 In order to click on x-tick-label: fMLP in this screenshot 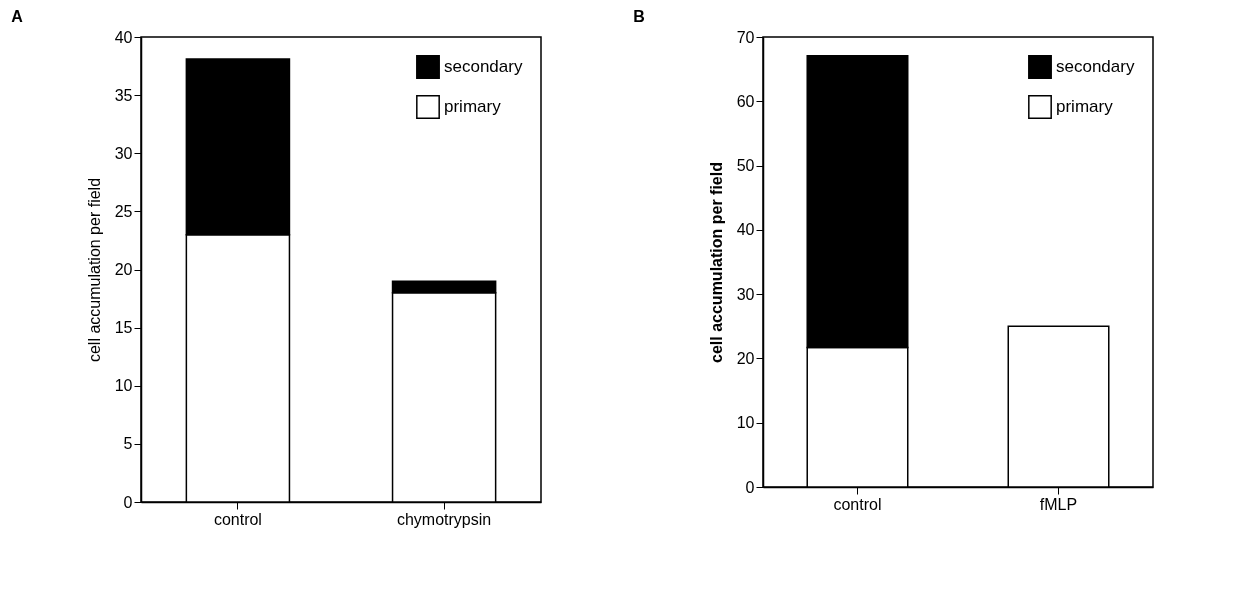, I will do `click(1058, 504)`.